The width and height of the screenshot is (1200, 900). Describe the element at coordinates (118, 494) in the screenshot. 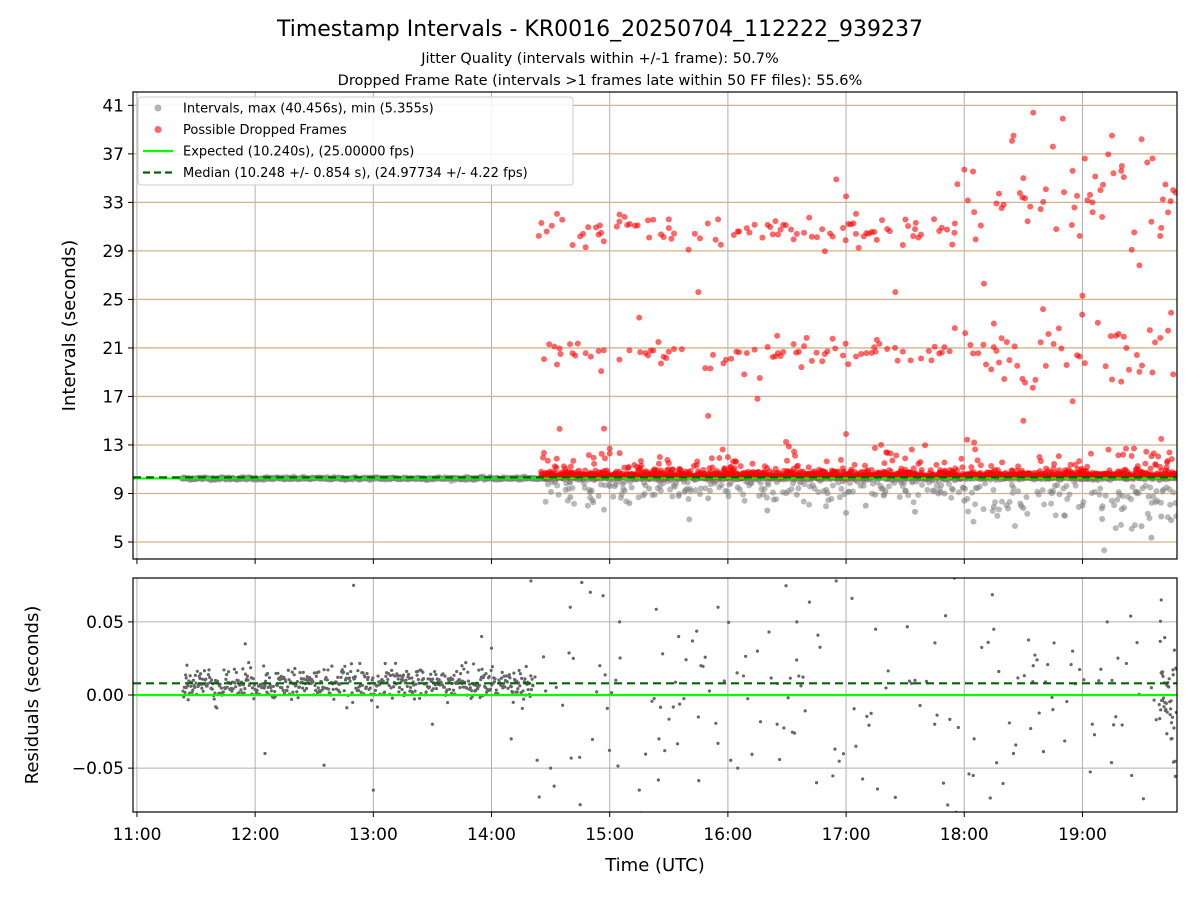

I see `y-tick-label: 9` at that location.